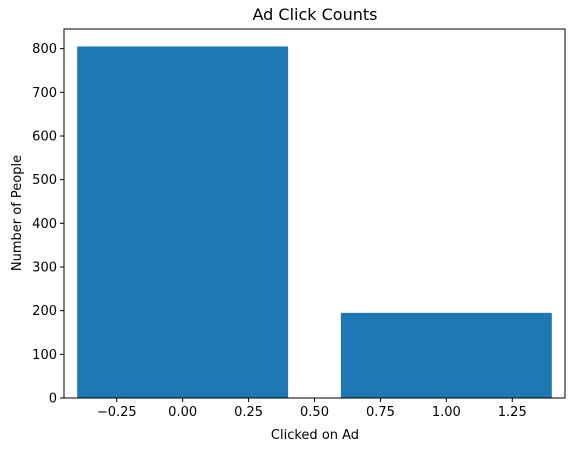 This screenshot has height=453, width=582. I want to click on y-tick-label-8: 800, so click(44, 49).